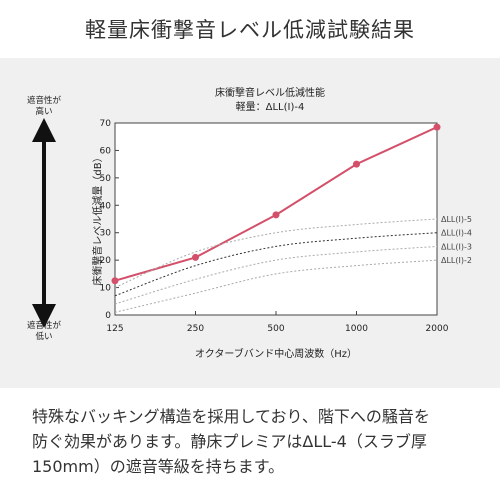 The width and height of the screenshot is (500, 500). Describe the element at coordinates (158, 466) in the screenshot. I see `description-line-3: 150mm）の遮音等級を持ちます。` at that location.